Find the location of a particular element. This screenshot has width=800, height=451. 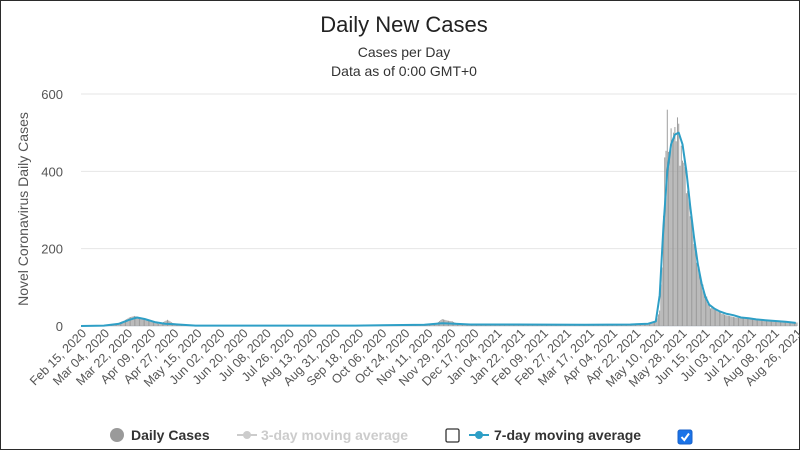

legend-item-3day-average: 3-day moving average is located at coordinates (322, 435).